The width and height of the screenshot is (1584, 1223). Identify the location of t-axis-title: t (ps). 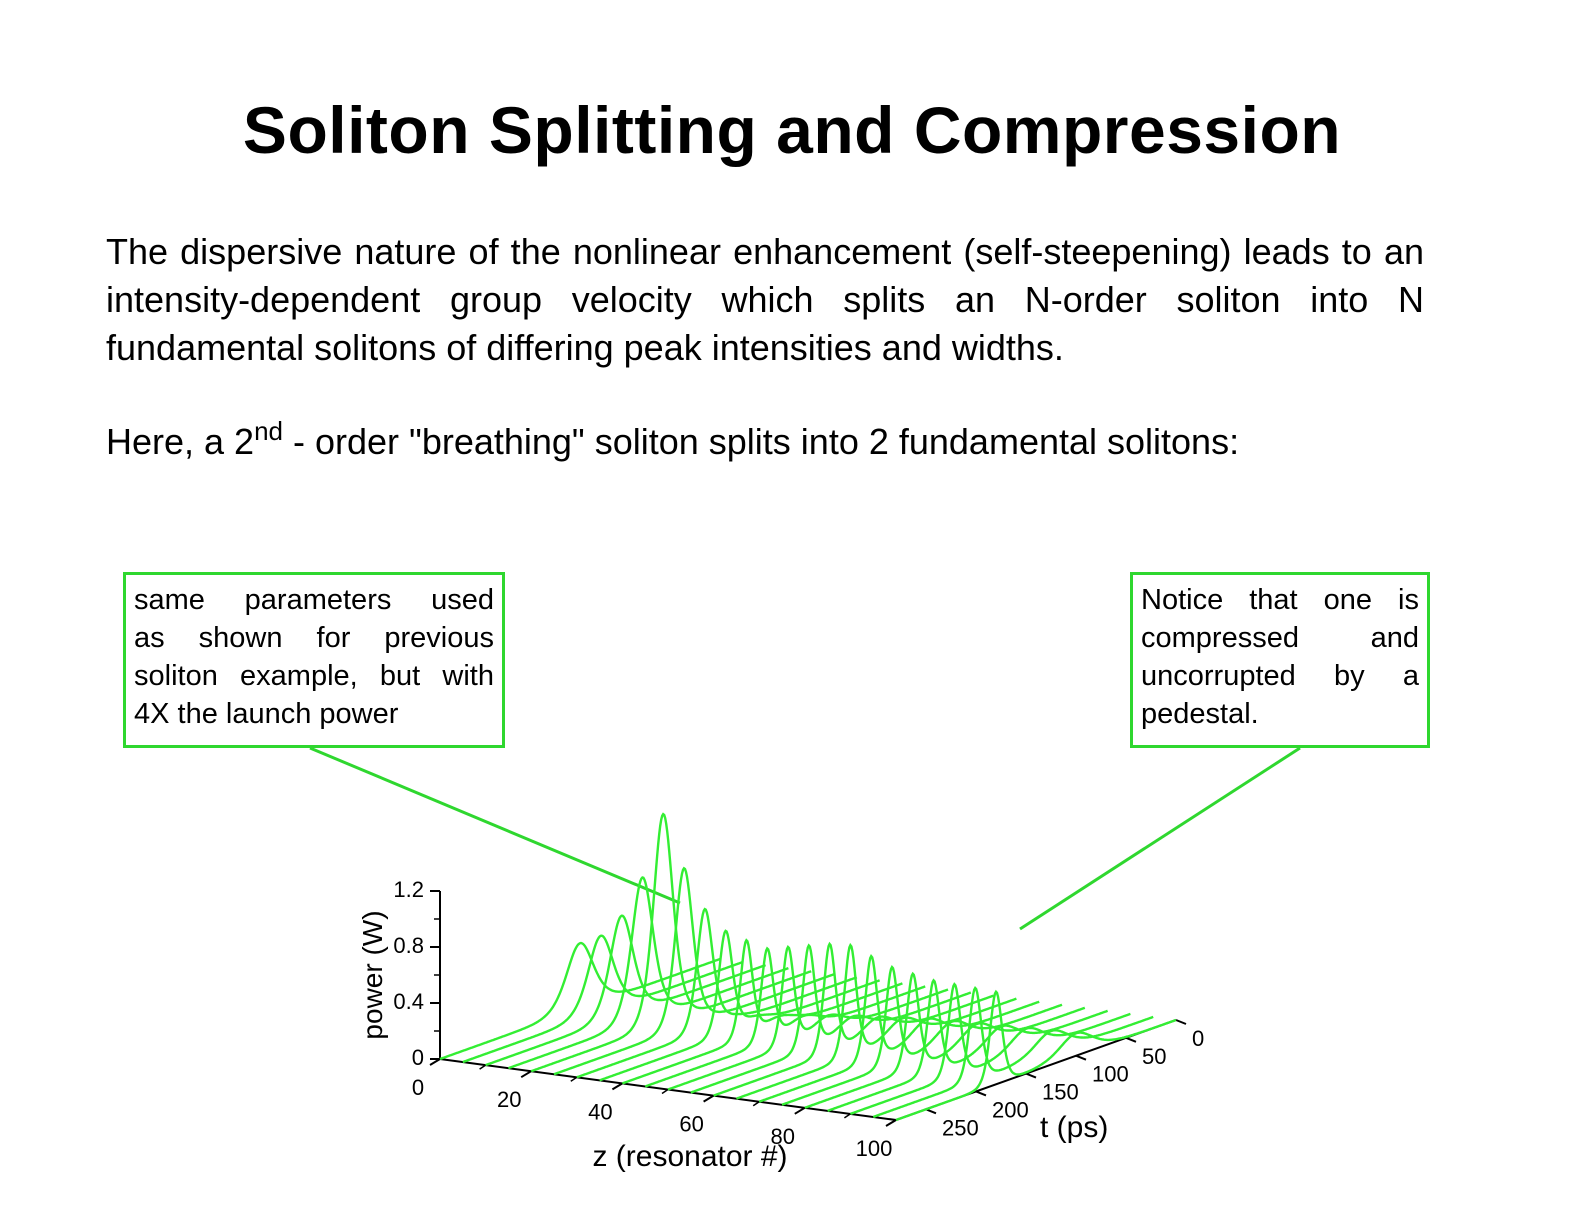
(1074, 1127).